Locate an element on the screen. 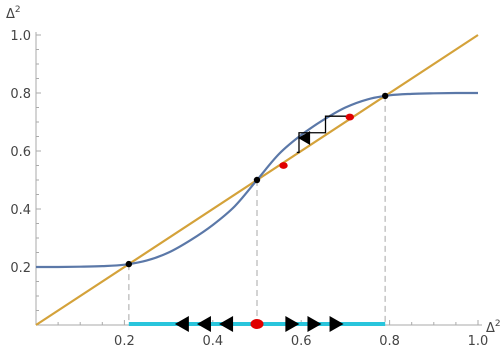  x-axis-label: Δ2 is located at coordinates (493, 327).